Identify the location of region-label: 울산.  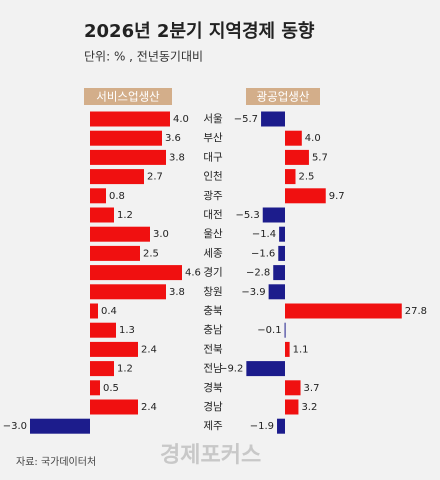
(213, 234).